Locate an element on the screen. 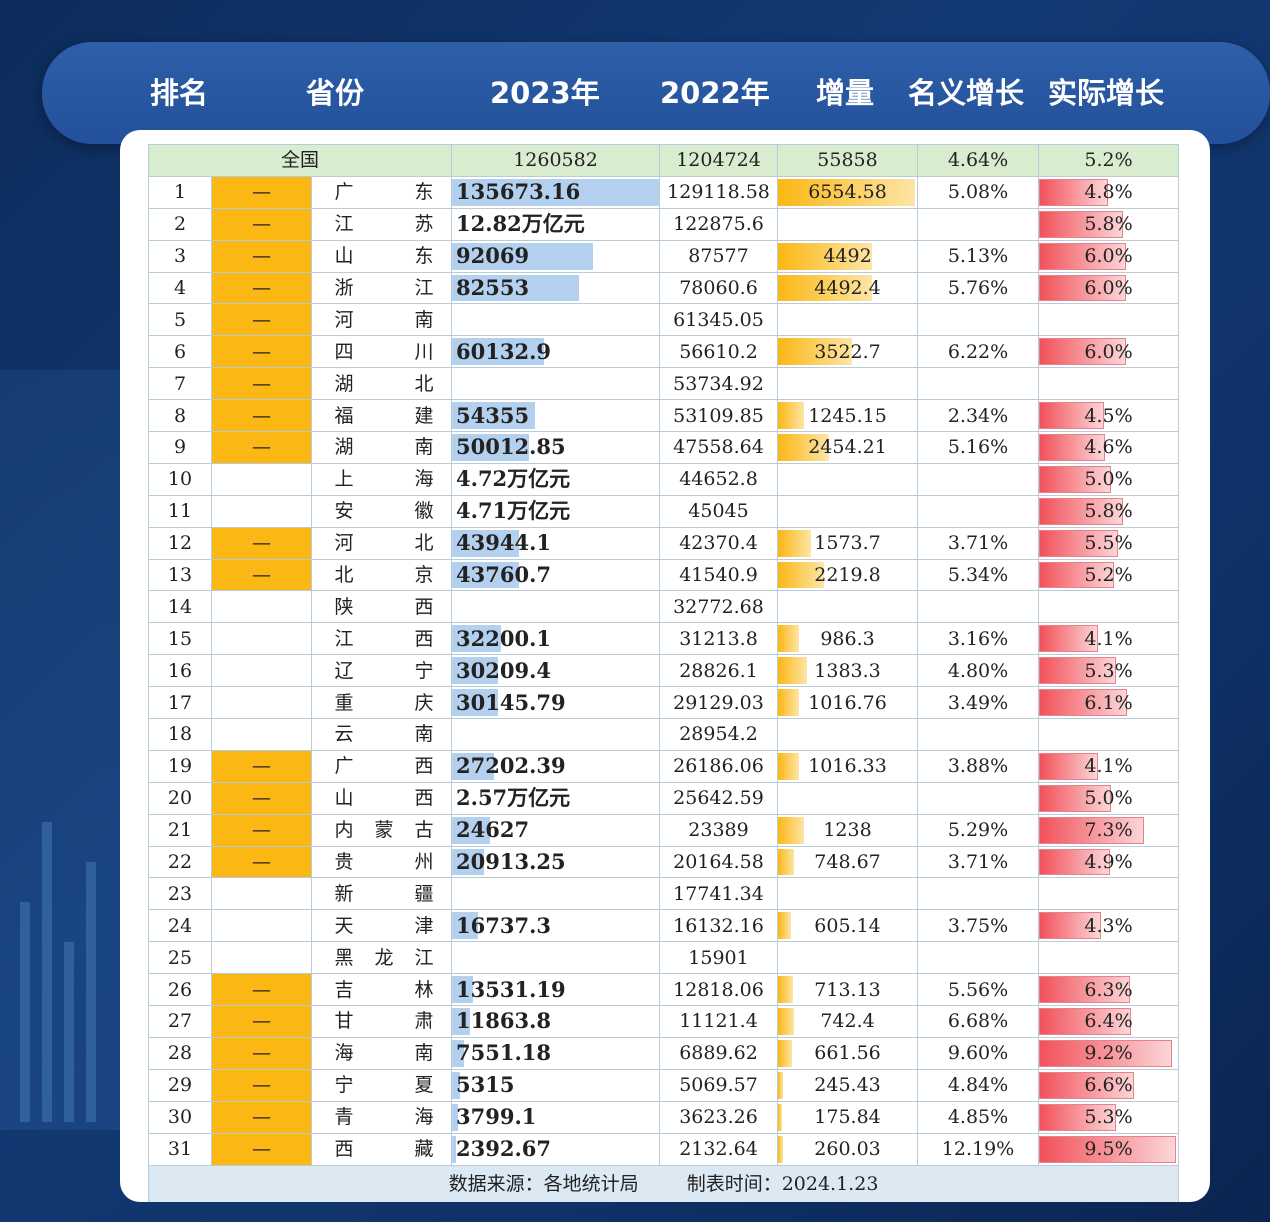 This screenshot has height=1222, width=1270. gdp-2023-cell: 3799.1 is located at coordinates (556, 1117).